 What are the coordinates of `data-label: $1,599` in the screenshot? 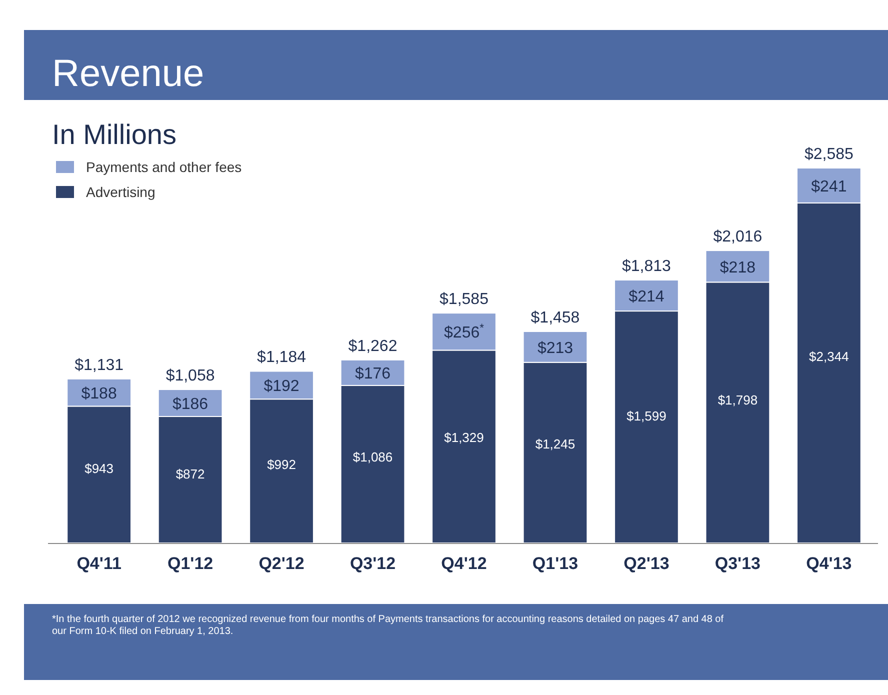 It's located at (646, 416).